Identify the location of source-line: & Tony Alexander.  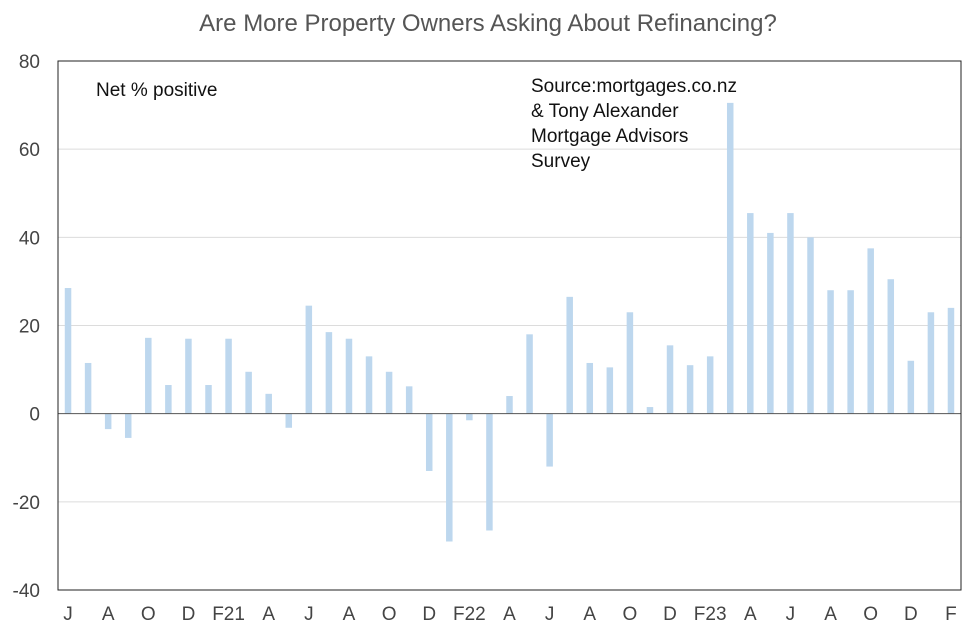
(605, 111).